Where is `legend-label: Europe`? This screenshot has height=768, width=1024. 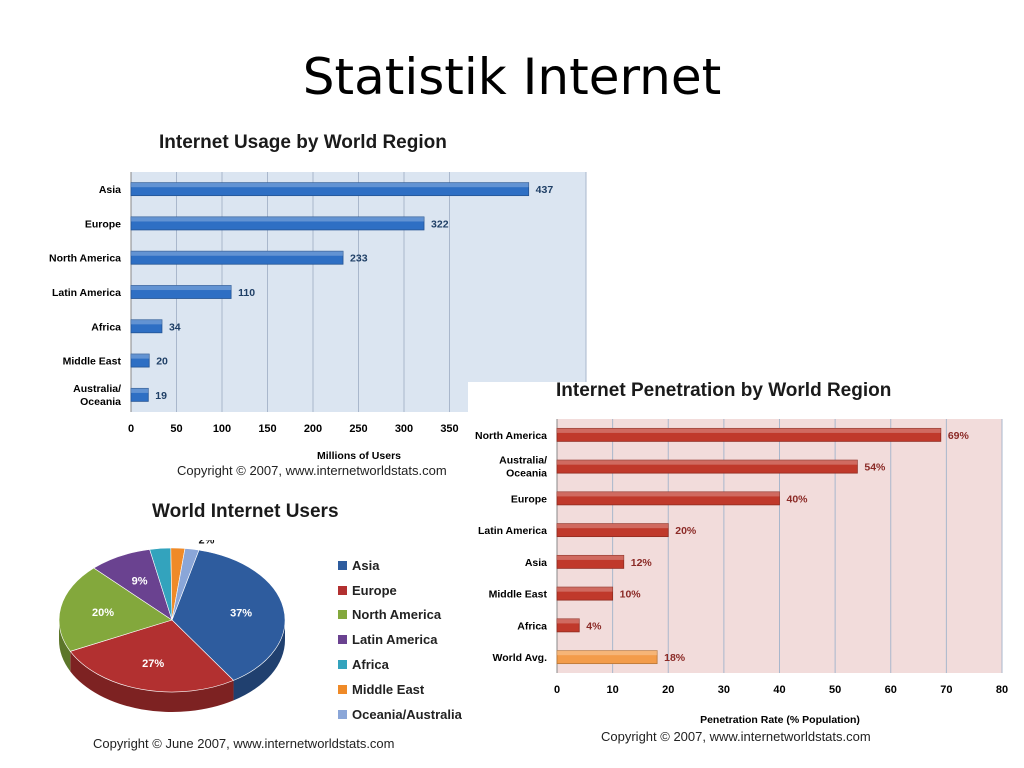
legend-label: Europe is located at coordinates (374, 590).